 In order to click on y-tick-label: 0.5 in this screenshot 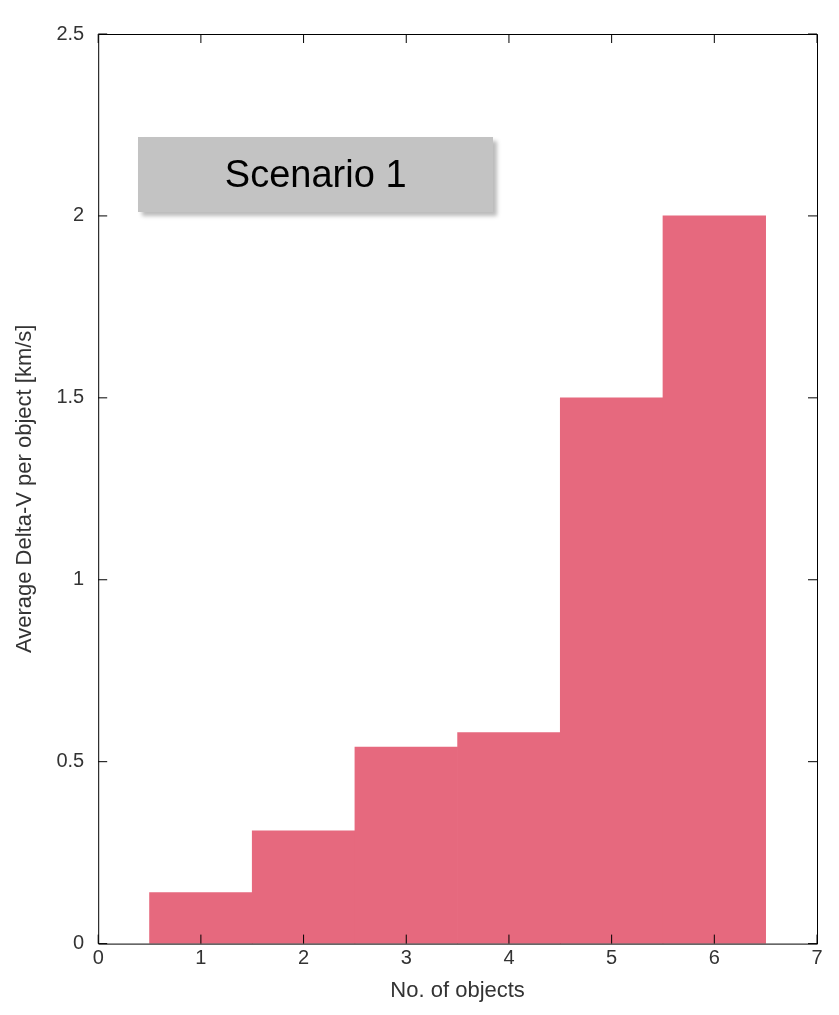, I will do `click(70, 760)`.